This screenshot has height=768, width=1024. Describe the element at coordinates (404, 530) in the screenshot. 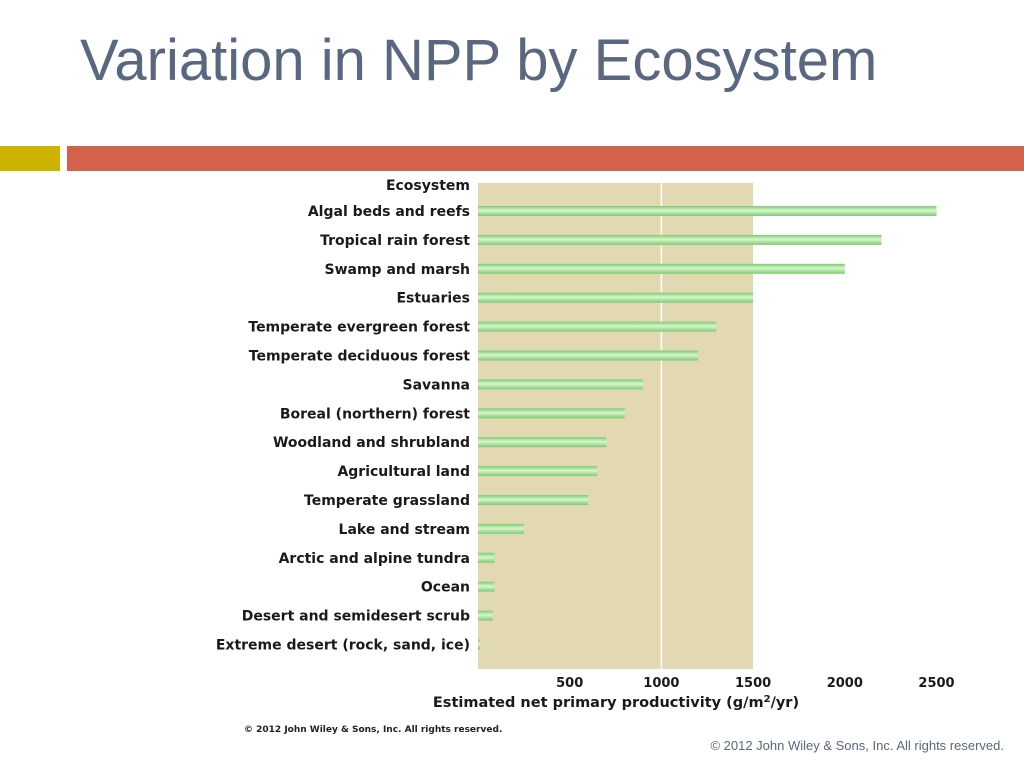

I see `category-label-12: Lake and stream` at that location.